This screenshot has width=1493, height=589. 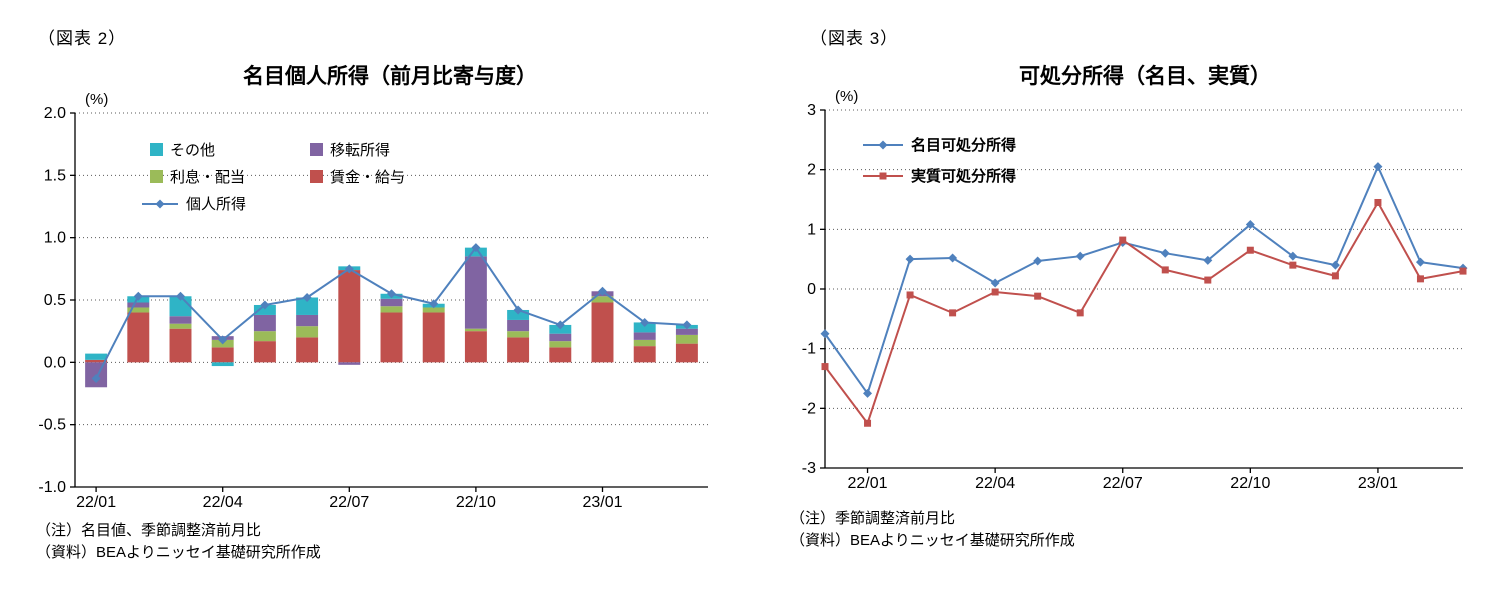 I want to click on y-tick-label: 0, so click(x=811, y=289).